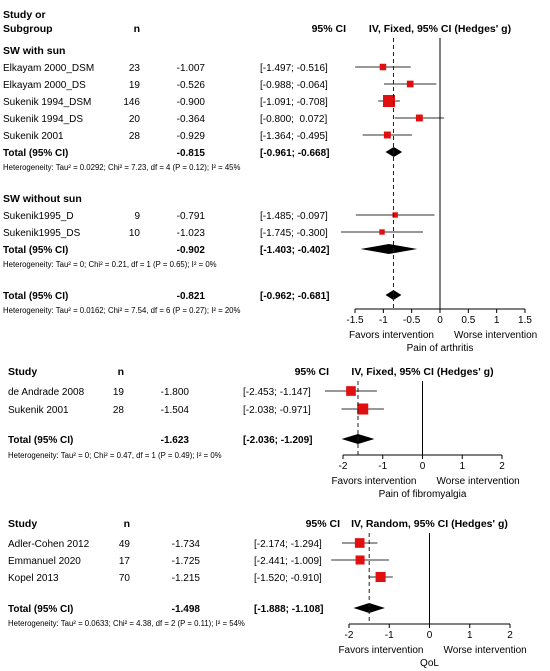  I want to click on header-subgroup: Subgroup, so click(28, 29).